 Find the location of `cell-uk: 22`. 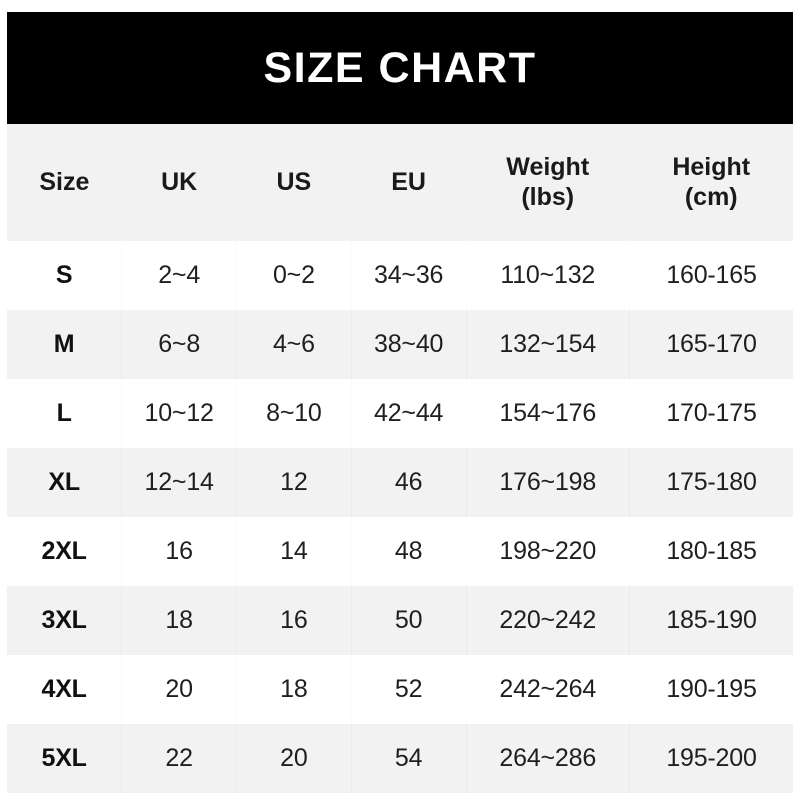

cell-uk: 22 is located at coordinates (179, 758).